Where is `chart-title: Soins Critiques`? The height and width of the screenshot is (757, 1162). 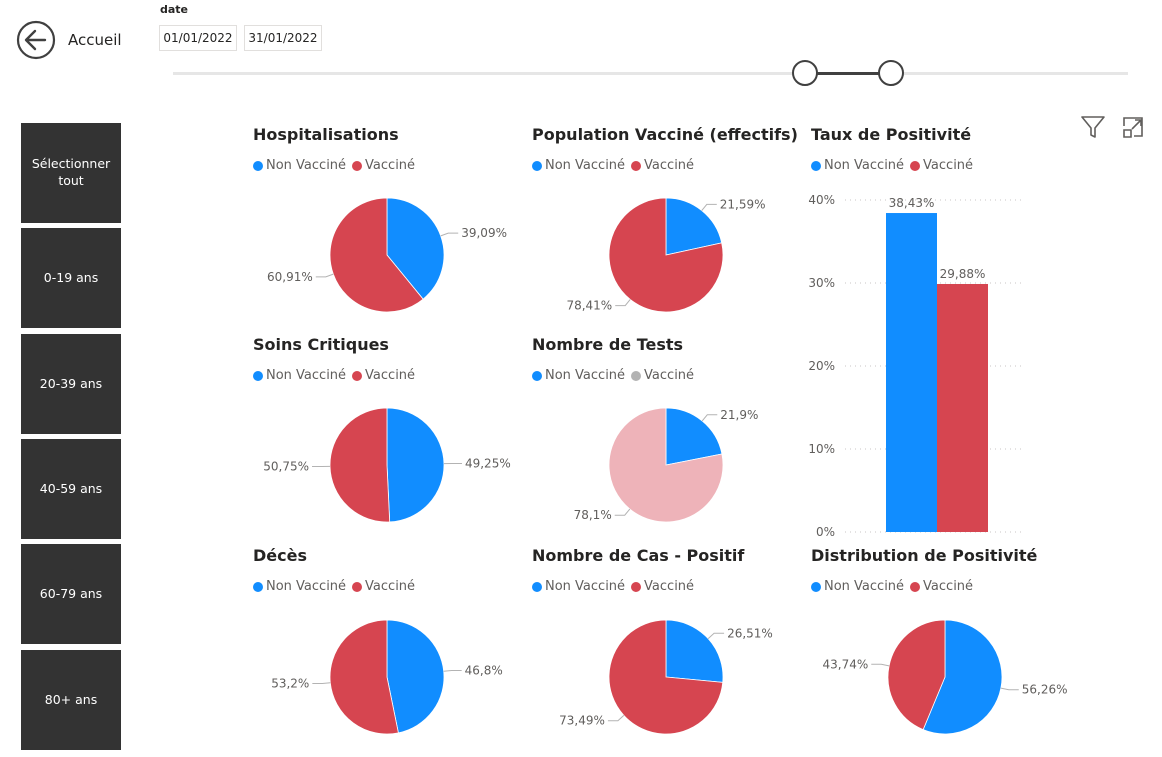 chart-title: Soins Critiques is located at coordinates (321, 344).